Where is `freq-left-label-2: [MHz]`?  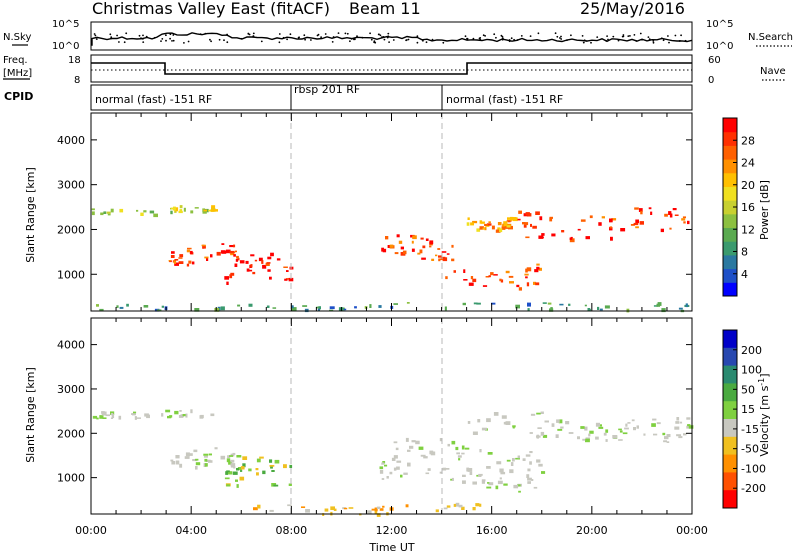
freq-left-label-2: [MHz] is located at coordinates (17, 73).